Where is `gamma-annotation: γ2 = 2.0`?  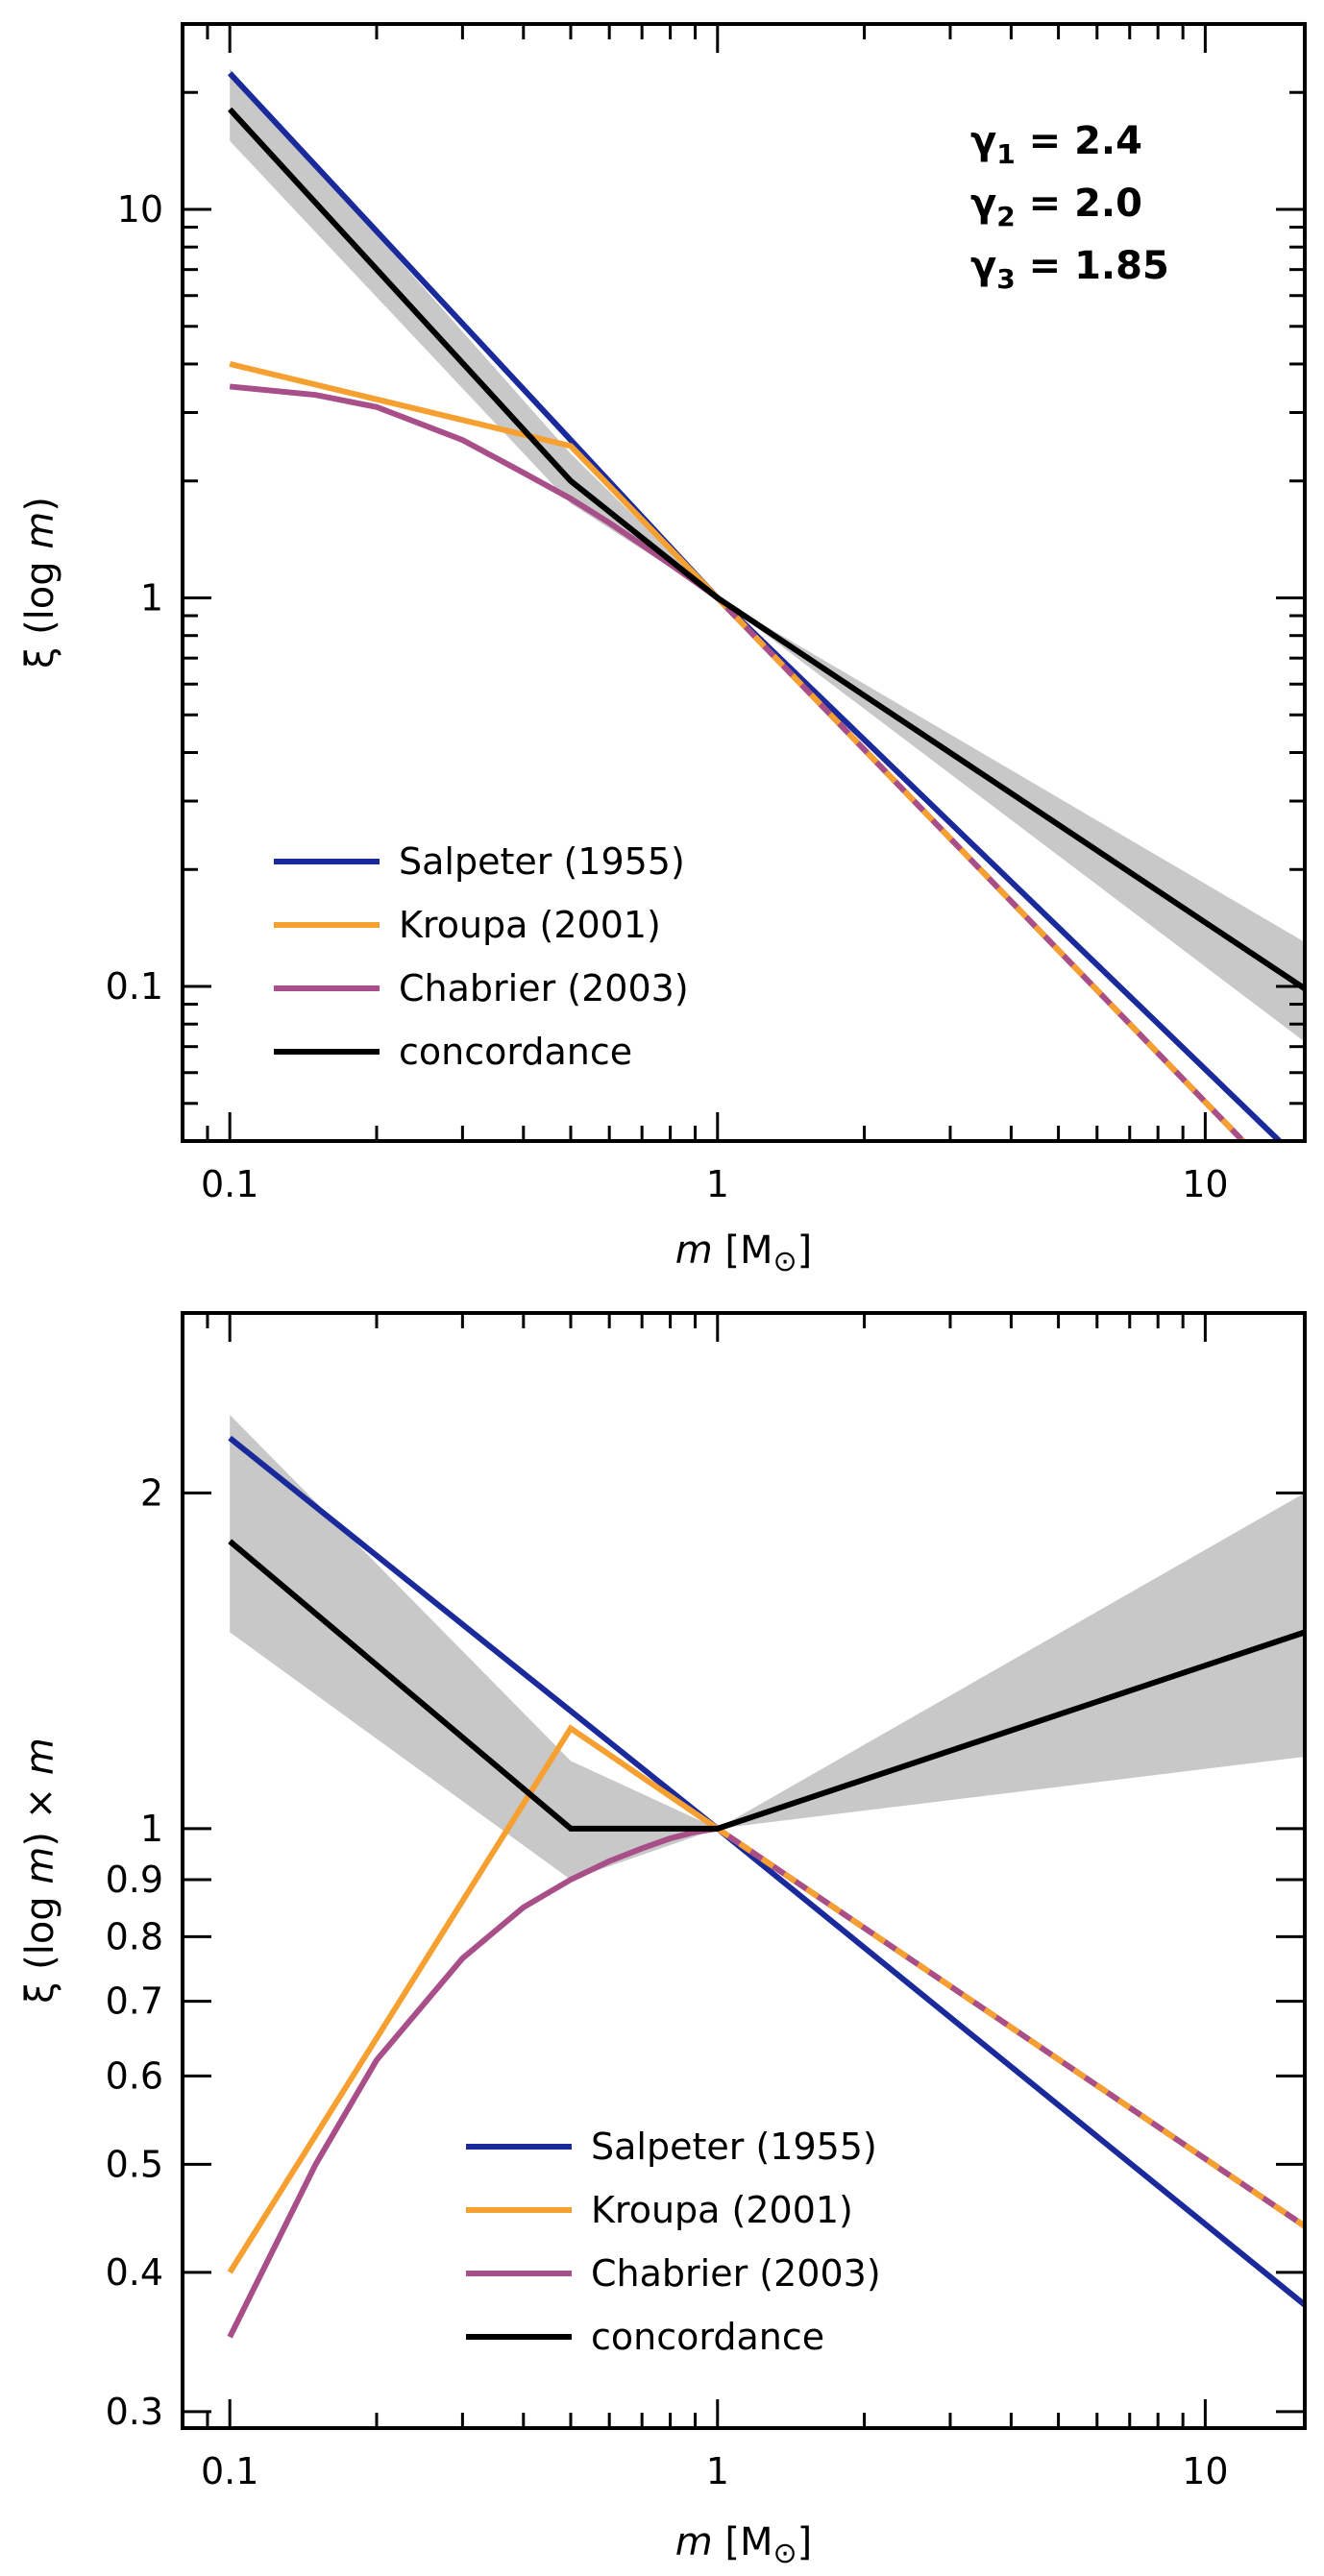
gamma-annotation: γ2 = 2.0 is located at coordinates (1056, 207).